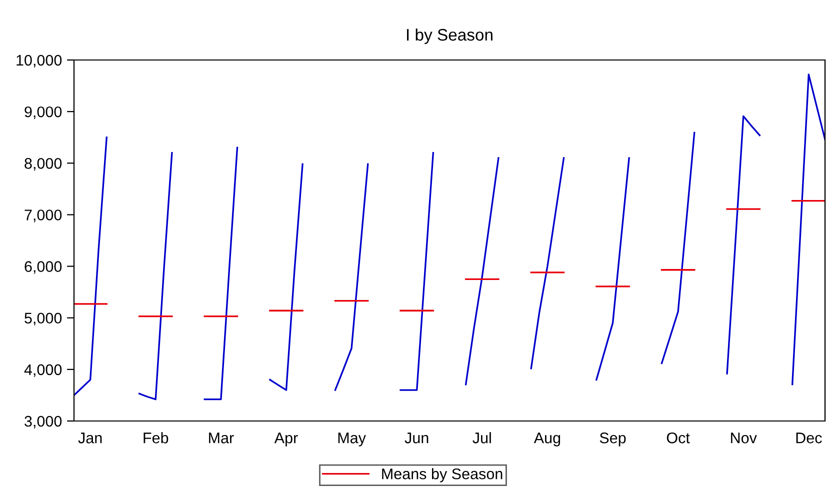 Image resolution: width=826 pixels, height=493 pixels. Describe the element at coordinates (39, 61) in the screenshot. I see `y-tick-label: 10,000` at that location.